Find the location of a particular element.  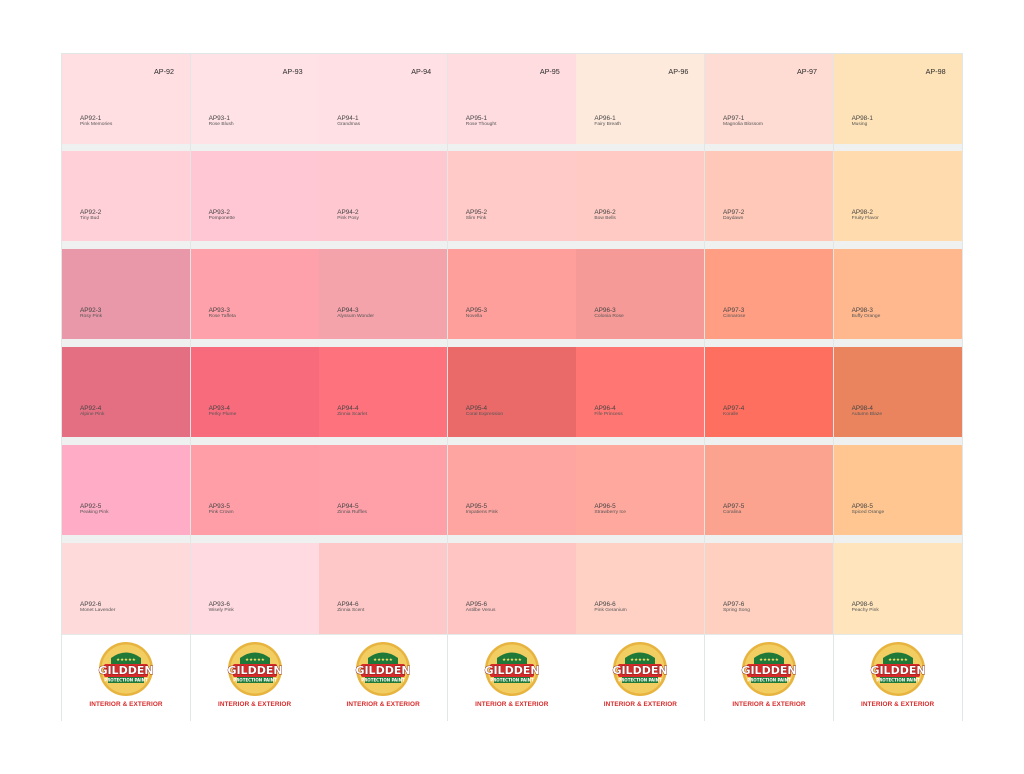

swatch-code: AP94-5 is located at coordinates (348, 506).